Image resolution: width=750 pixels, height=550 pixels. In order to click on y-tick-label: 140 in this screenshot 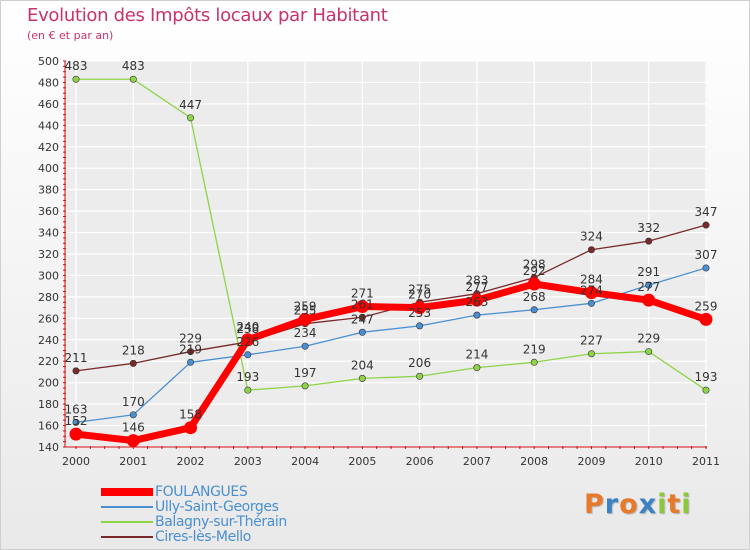, I will do `click(48, 447)`.